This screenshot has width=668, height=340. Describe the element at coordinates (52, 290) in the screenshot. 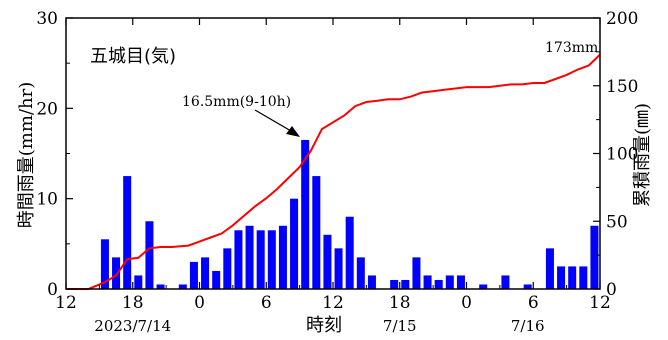

I see `y-left-tick-label: 0` at that location.